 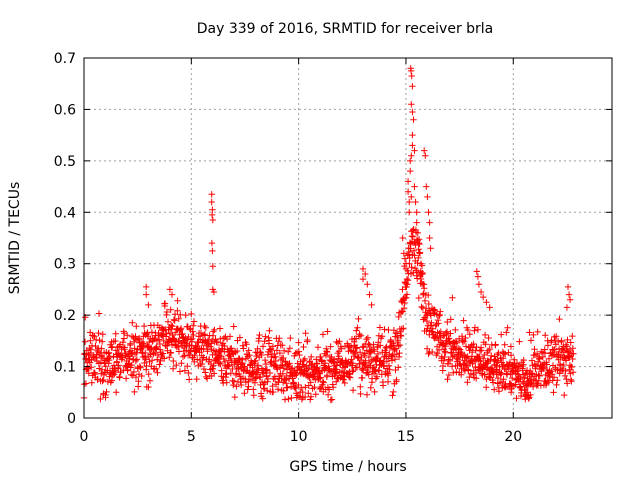 I want to click on x-axis-label: GPS time / hours, so click(x=347, y=467).